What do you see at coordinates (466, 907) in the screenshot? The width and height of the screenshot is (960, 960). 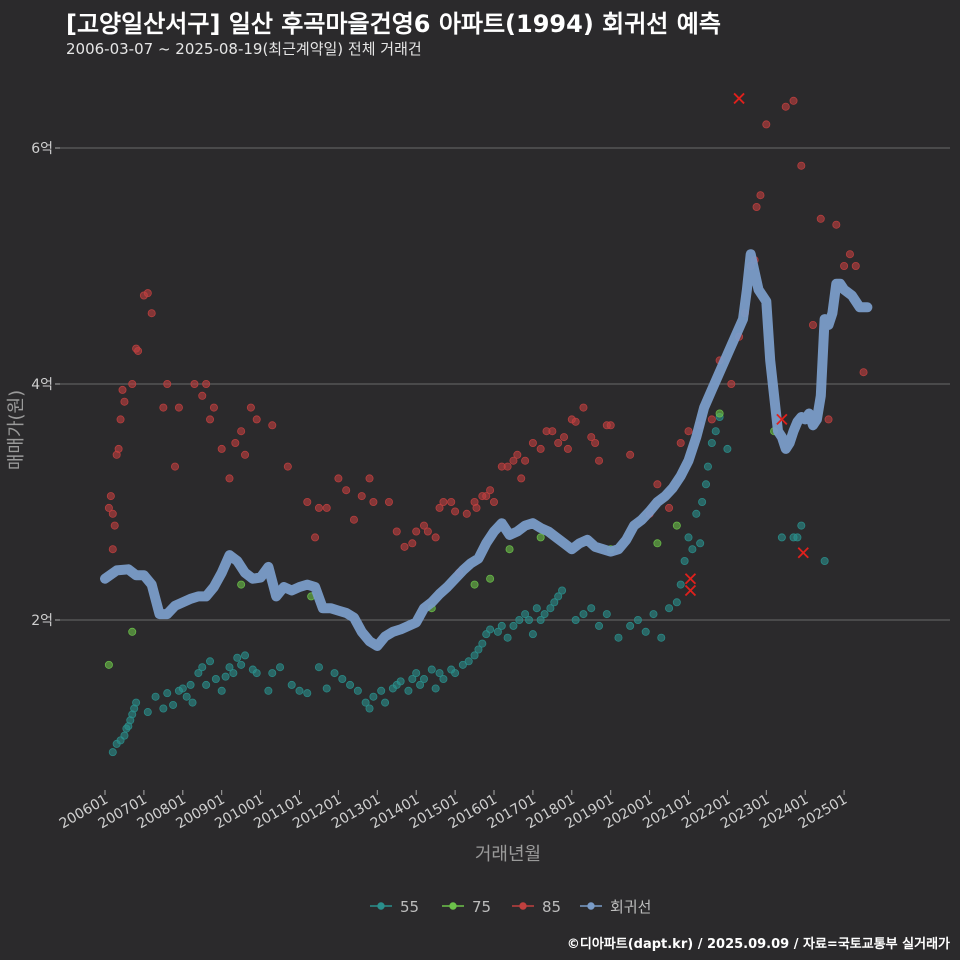 I see `legend-item-75: 75` at bounding box center [466, 907].